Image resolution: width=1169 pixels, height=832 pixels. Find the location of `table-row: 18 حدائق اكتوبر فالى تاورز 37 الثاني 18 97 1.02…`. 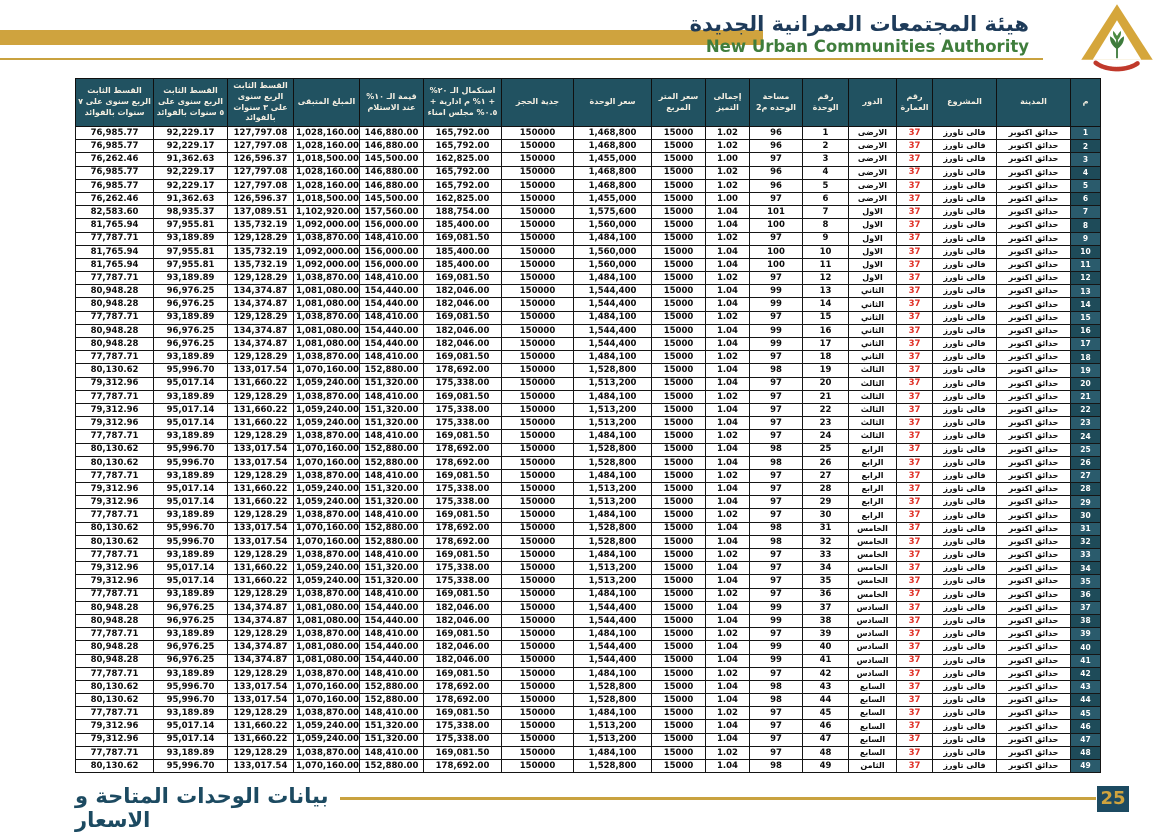

table-row: 18 حدائق اكتوبر فالى تاورز 37 الثاني 18 97 1.02… is located at coordinates (588, 357).